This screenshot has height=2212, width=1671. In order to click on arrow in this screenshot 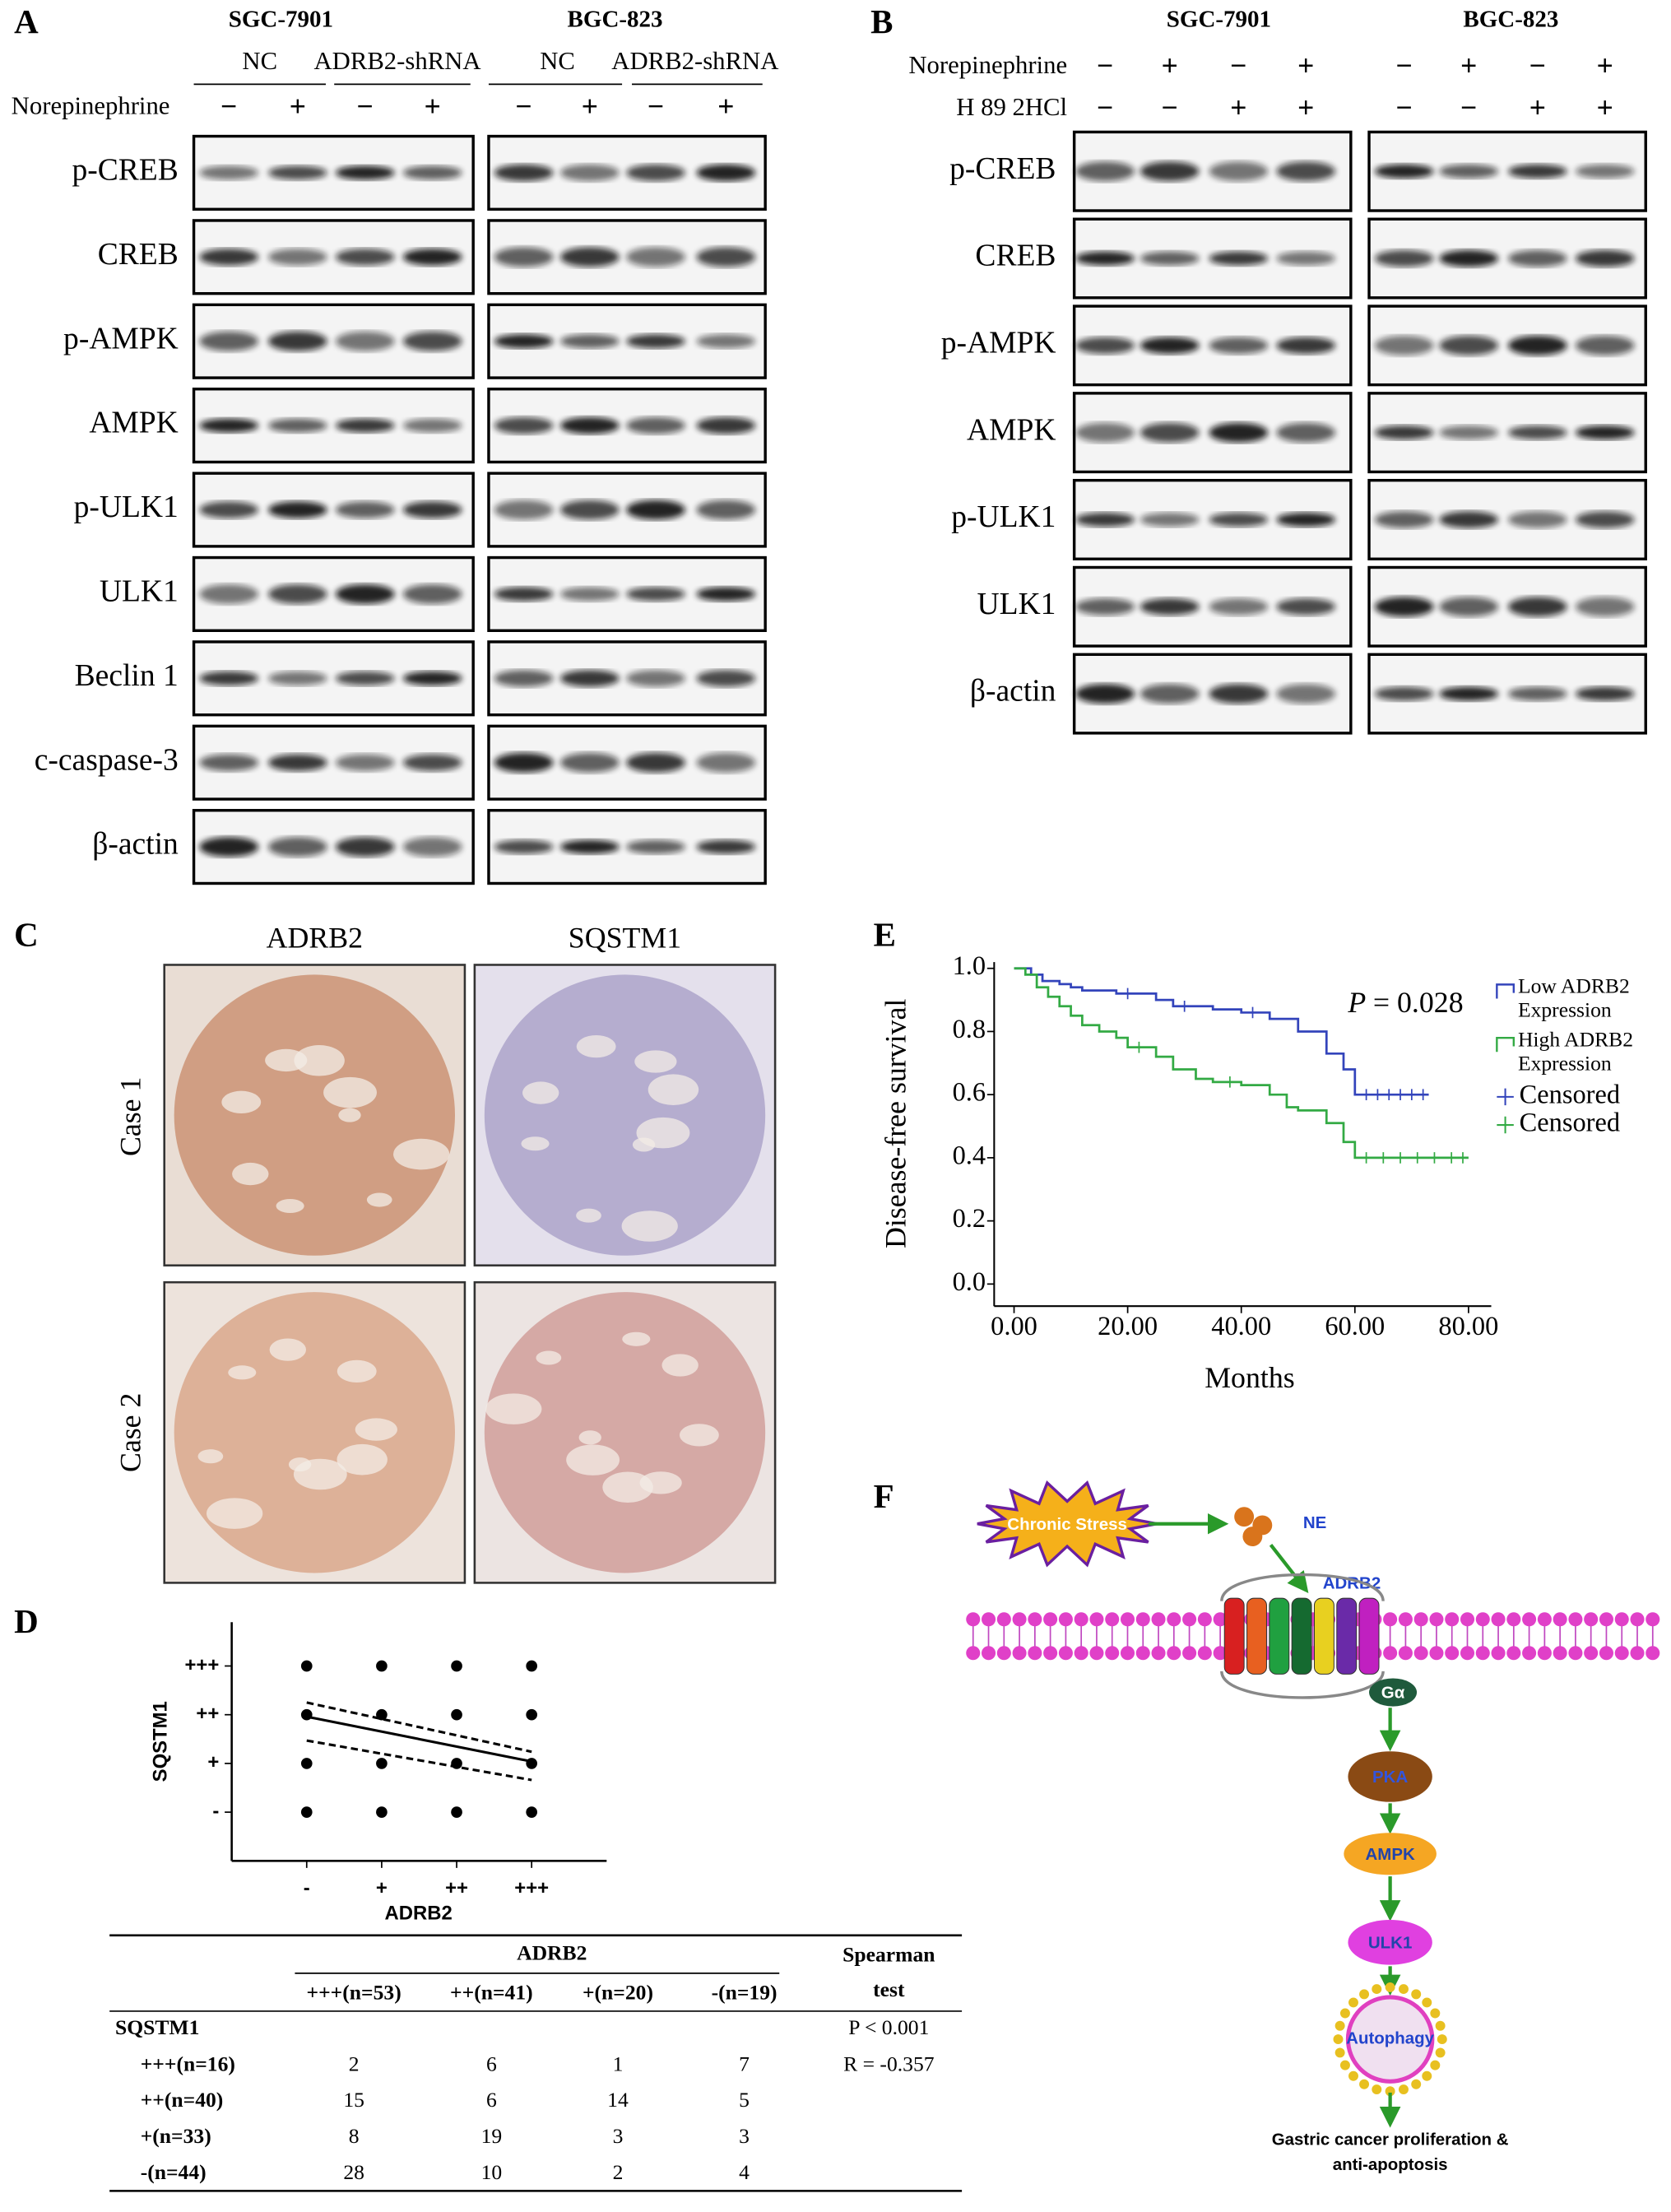, I will do `click(1289, 1568)`.